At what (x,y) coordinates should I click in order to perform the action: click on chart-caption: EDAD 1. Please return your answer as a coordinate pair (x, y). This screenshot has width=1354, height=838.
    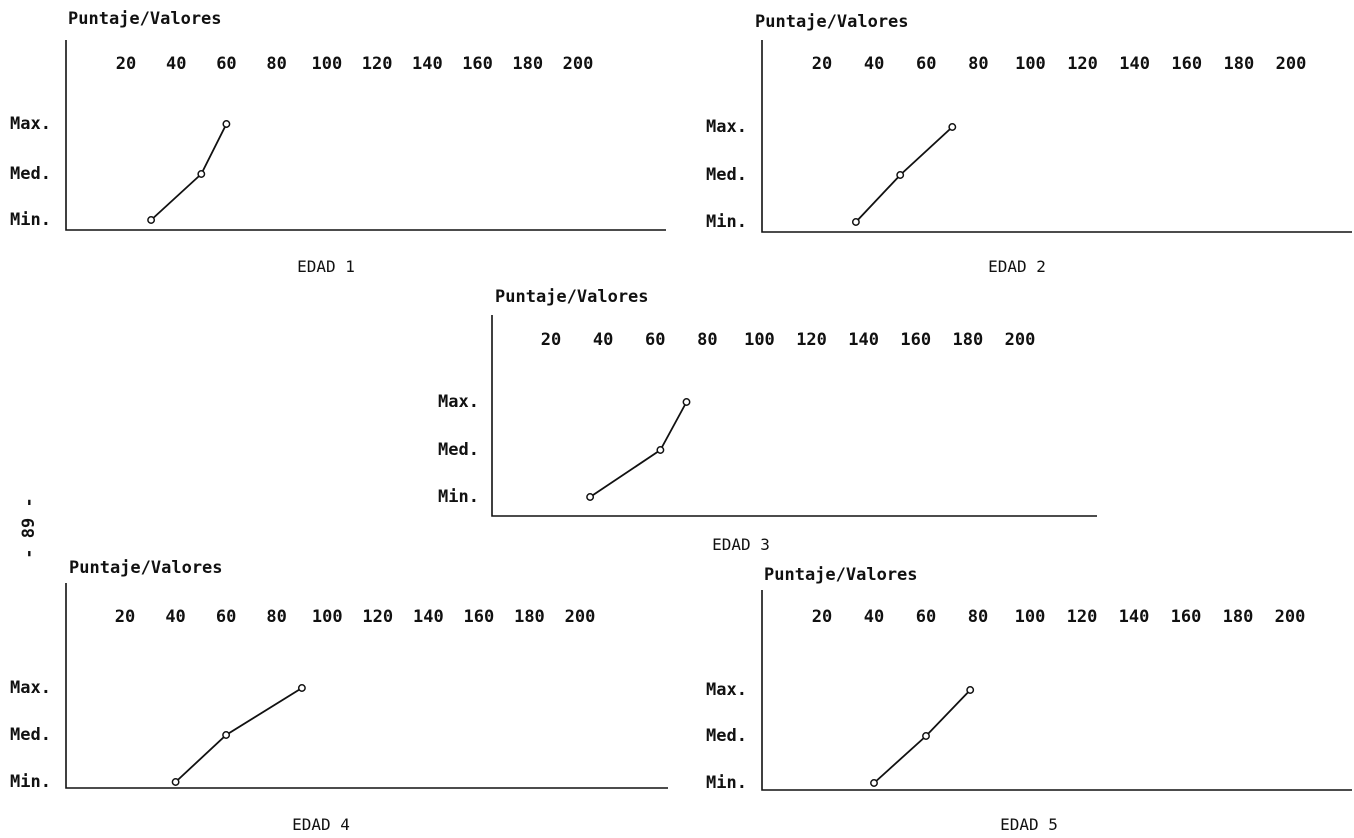
    Looking at the image, I should click on (326, 266).